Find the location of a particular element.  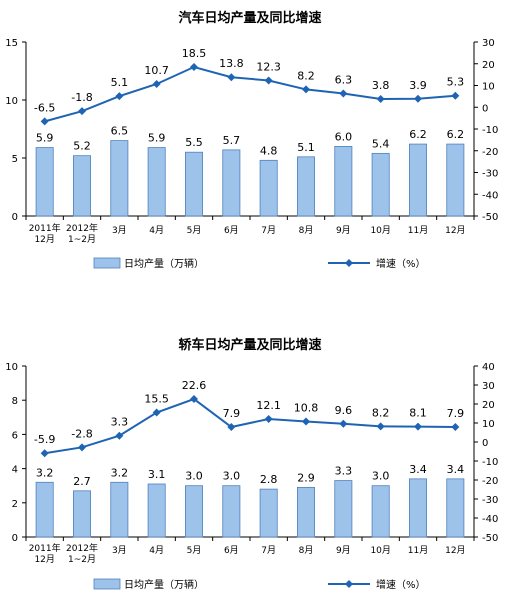

bar-value-label: 2.9 is located at coordinates (306, 477).